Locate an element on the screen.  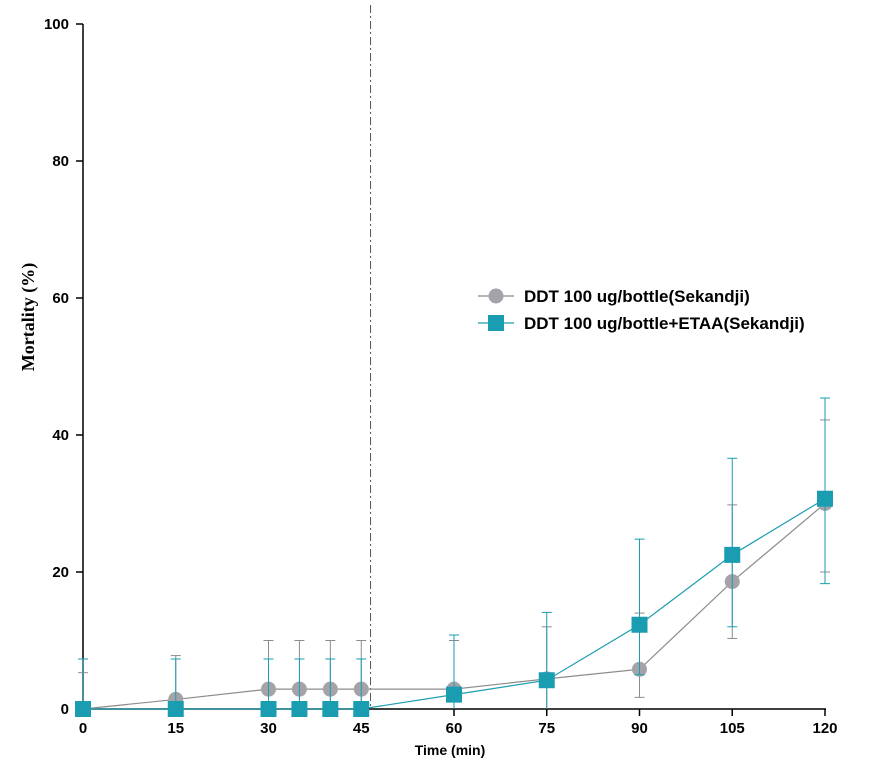
legend-item-1: DDT 100 ug/bottle(Sekandji) is located at coordinates (614, 296).